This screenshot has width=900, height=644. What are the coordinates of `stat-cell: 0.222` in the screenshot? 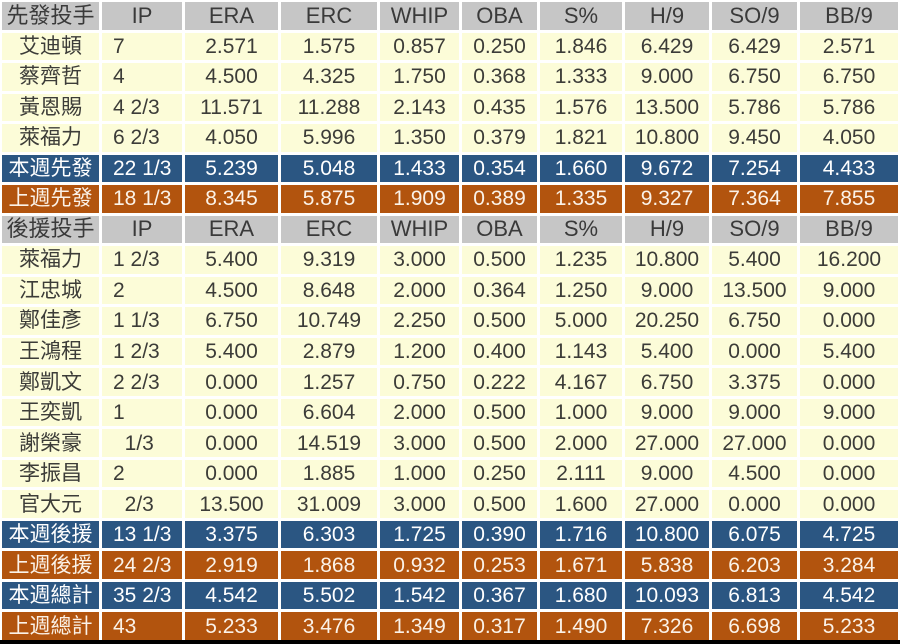 It's located at (499, 382).